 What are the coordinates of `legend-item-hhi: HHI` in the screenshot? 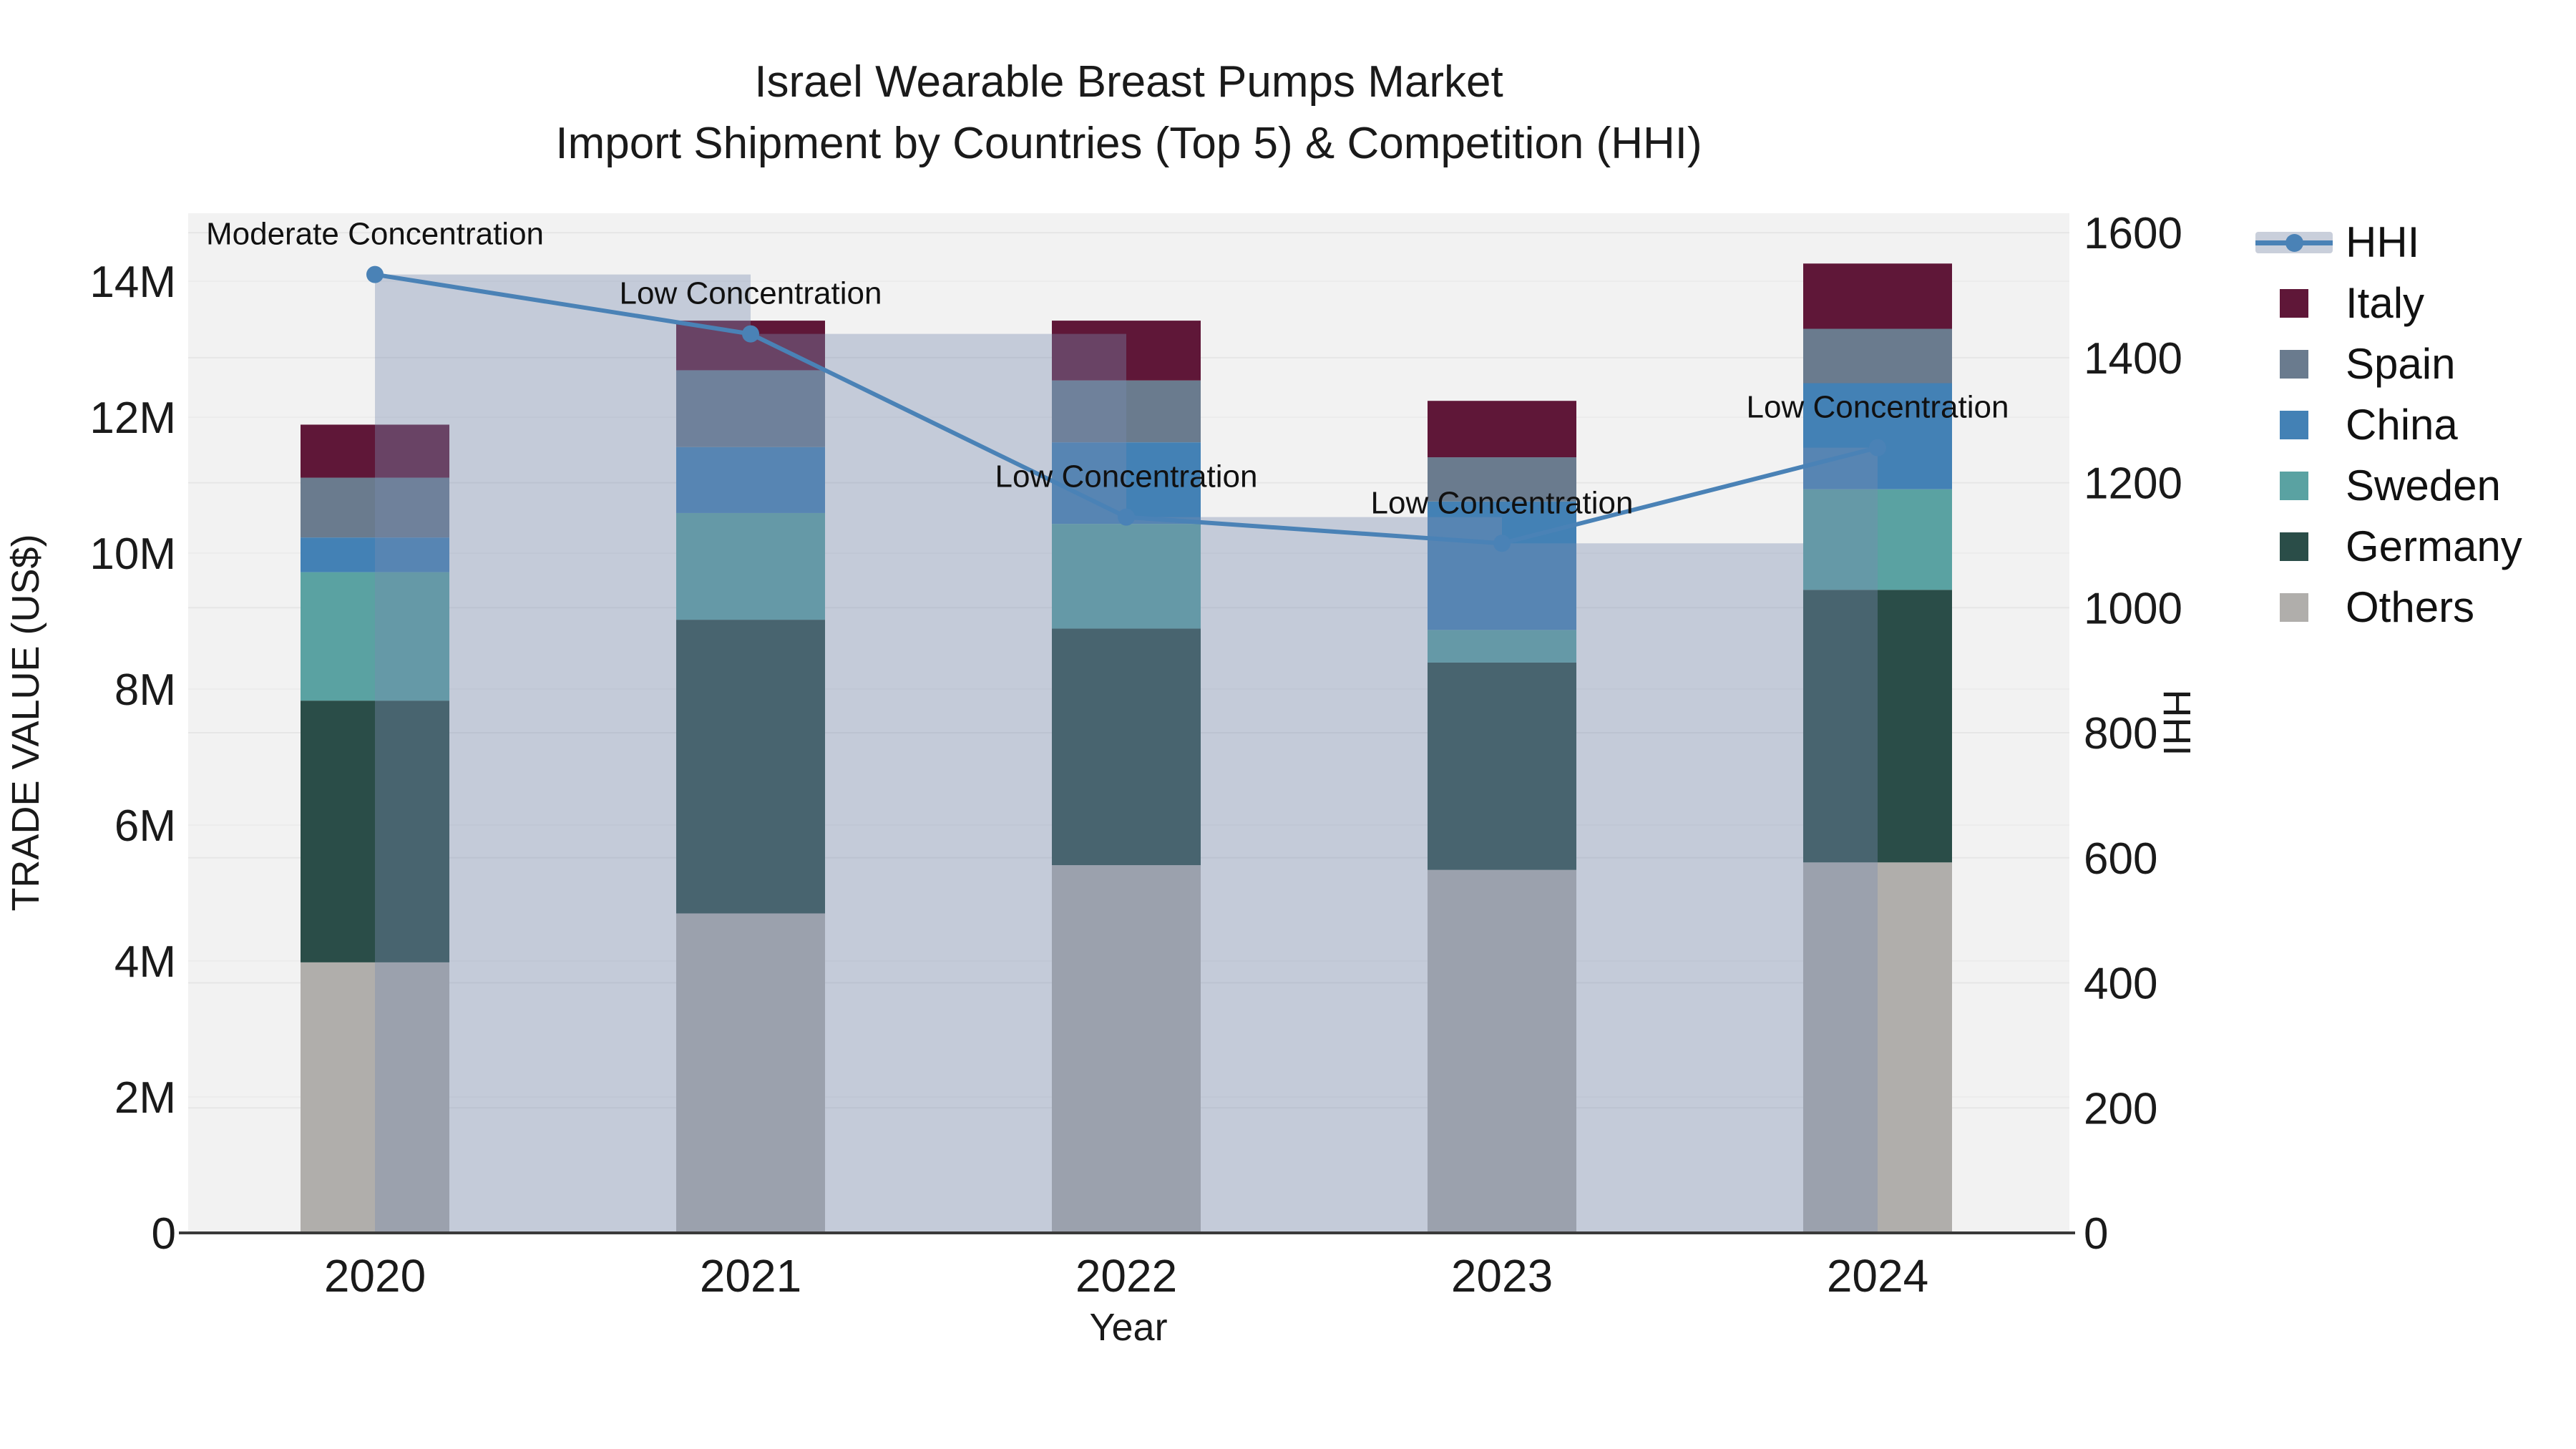 It's located at (2387, 242).